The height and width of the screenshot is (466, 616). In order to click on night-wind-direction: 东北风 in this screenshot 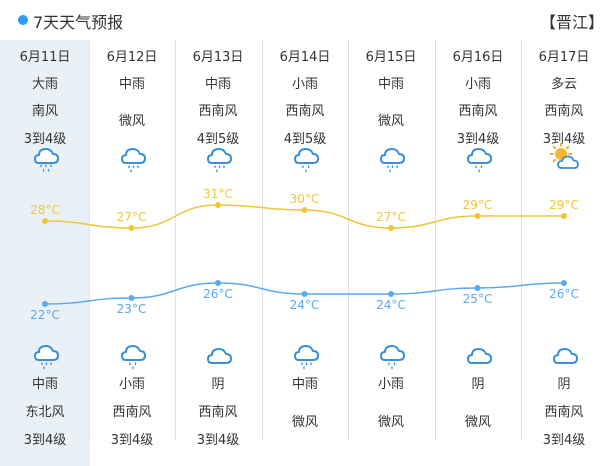, I will do `click(45, 412)`.